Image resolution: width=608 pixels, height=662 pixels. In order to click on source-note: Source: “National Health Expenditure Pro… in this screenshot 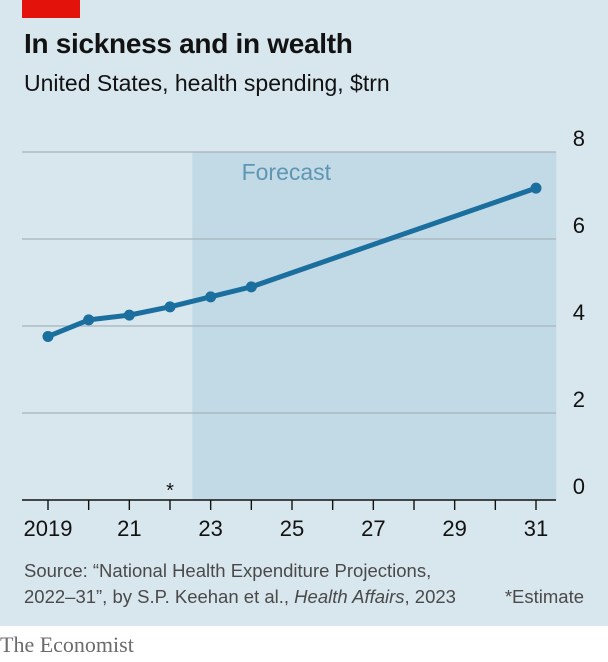, I will do `click(240, 584)`.